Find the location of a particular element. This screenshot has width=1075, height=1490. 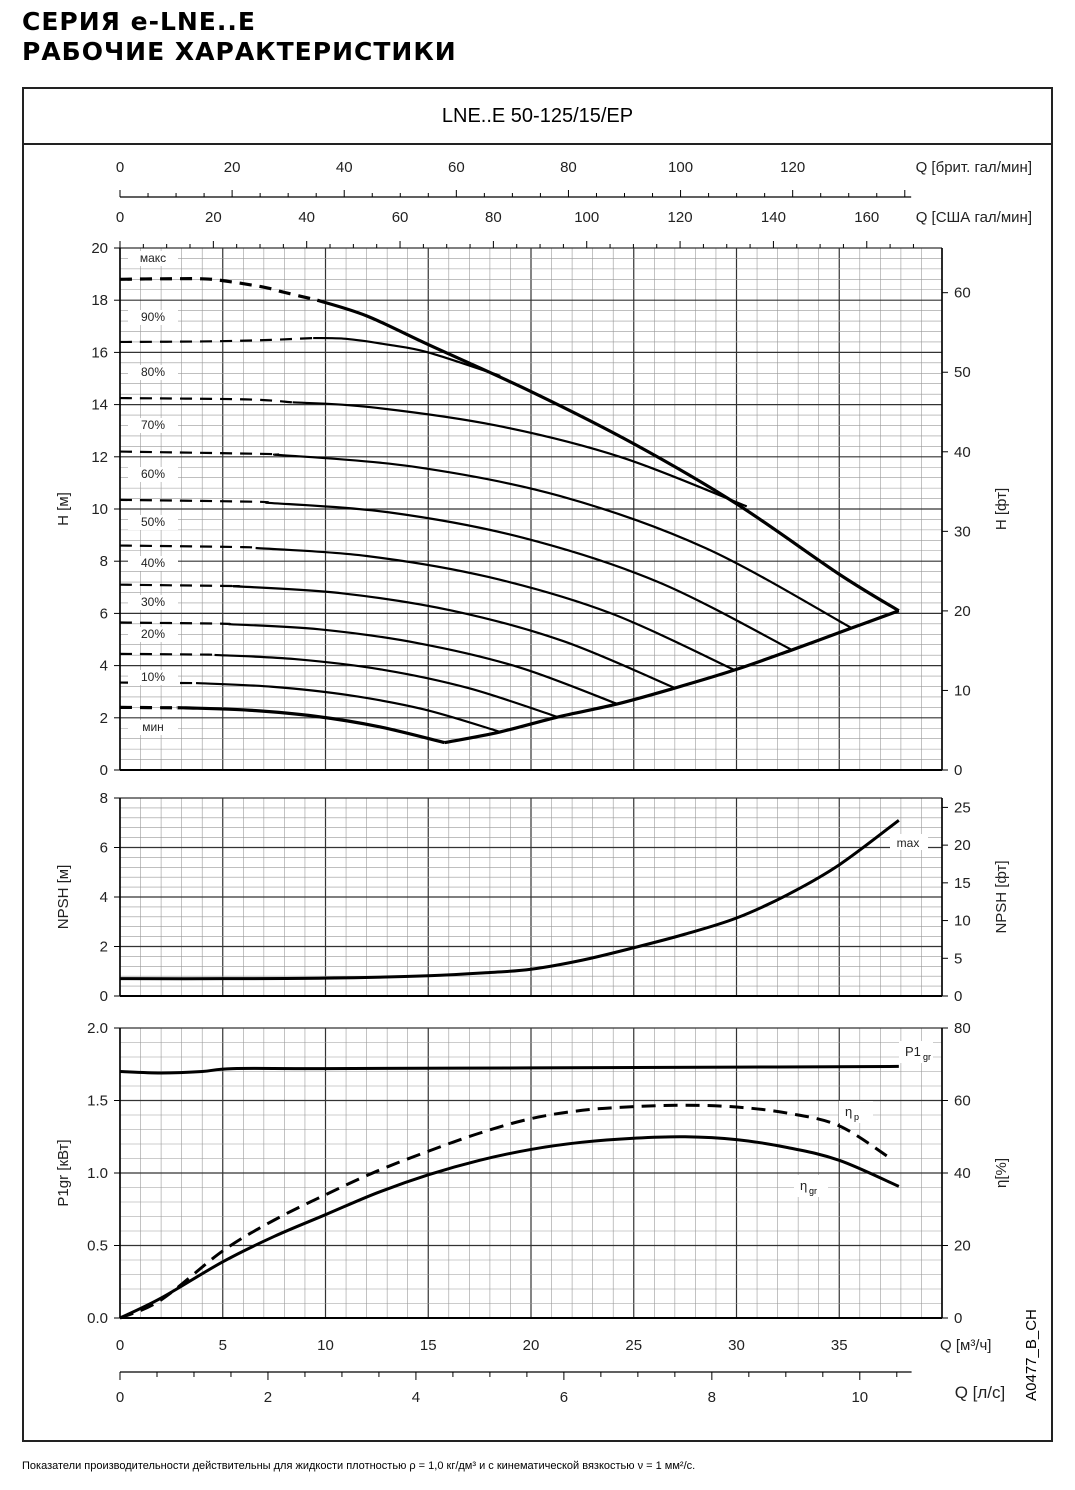

x-axis-title: Q [м³/ч] is located at coordinates (965, 1345).